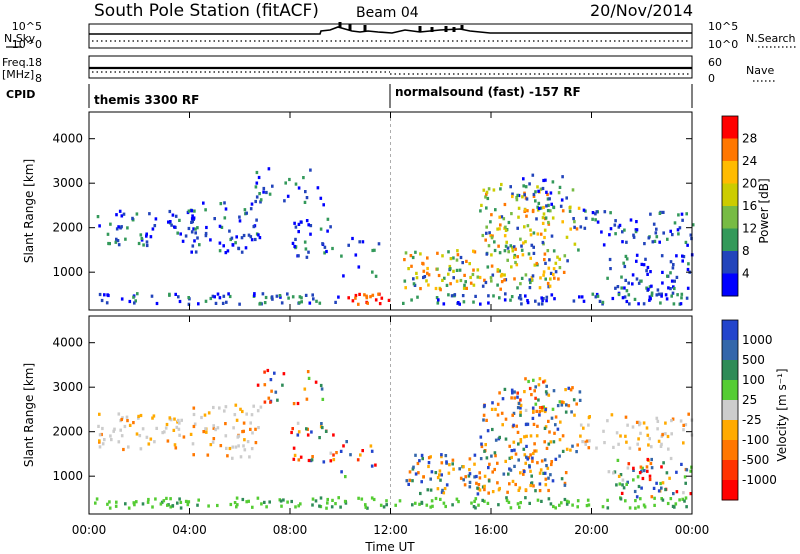 The width and height of the screenshot is (800, 554). I want to click on colorbar-tick-label: -500, so click(755, 460).